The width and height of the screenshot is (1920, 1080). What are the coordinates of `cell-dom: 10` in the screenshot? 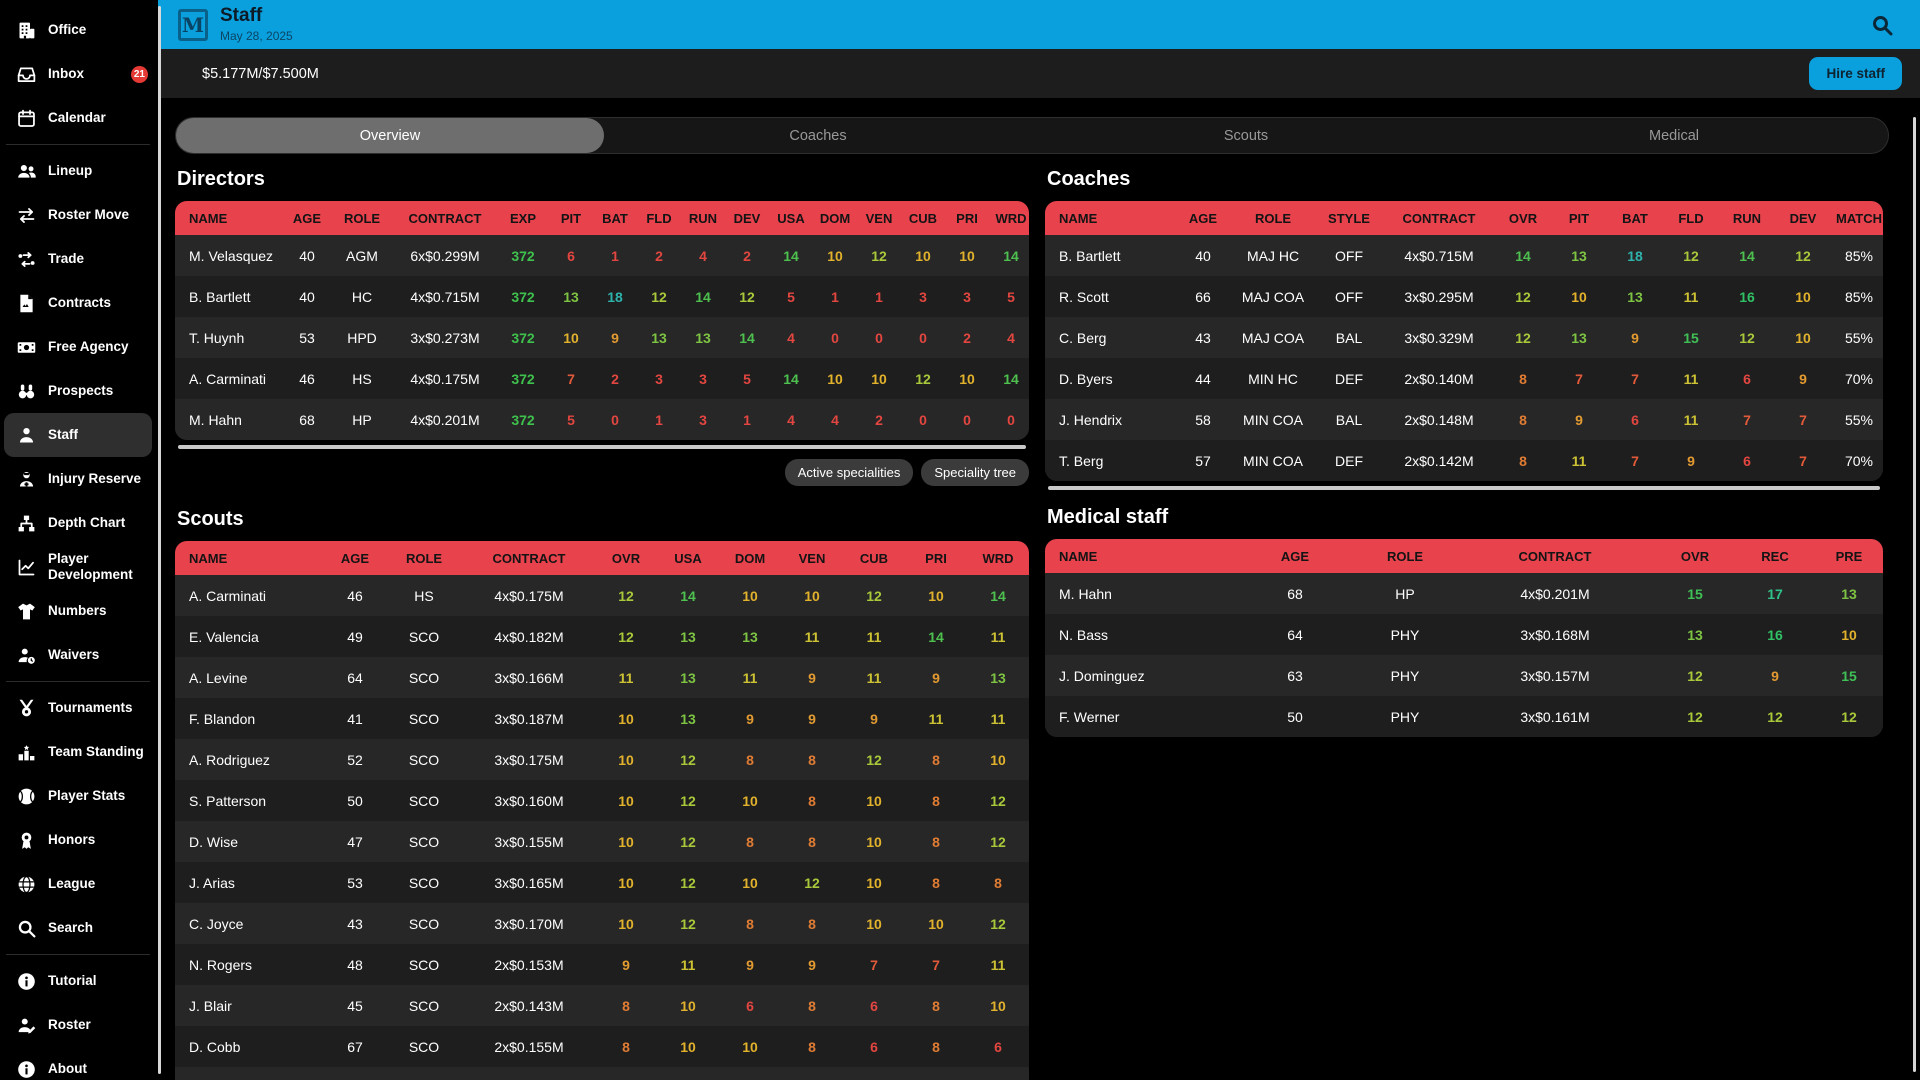 It's located at (750, 595).